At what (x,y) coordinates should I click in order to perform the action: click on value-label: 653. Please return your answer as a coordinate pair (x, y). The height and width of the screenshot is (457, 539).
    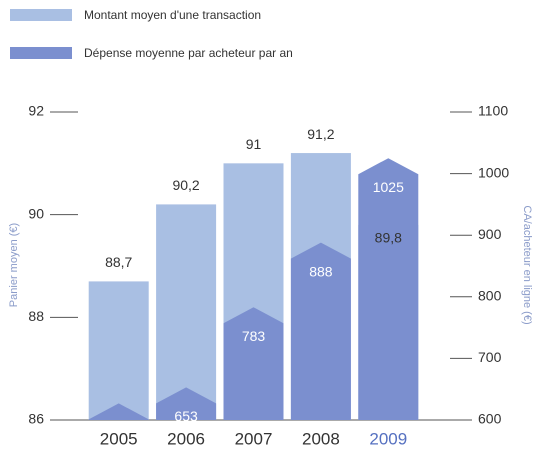
    Looking at the image, I should click on (186, 416).